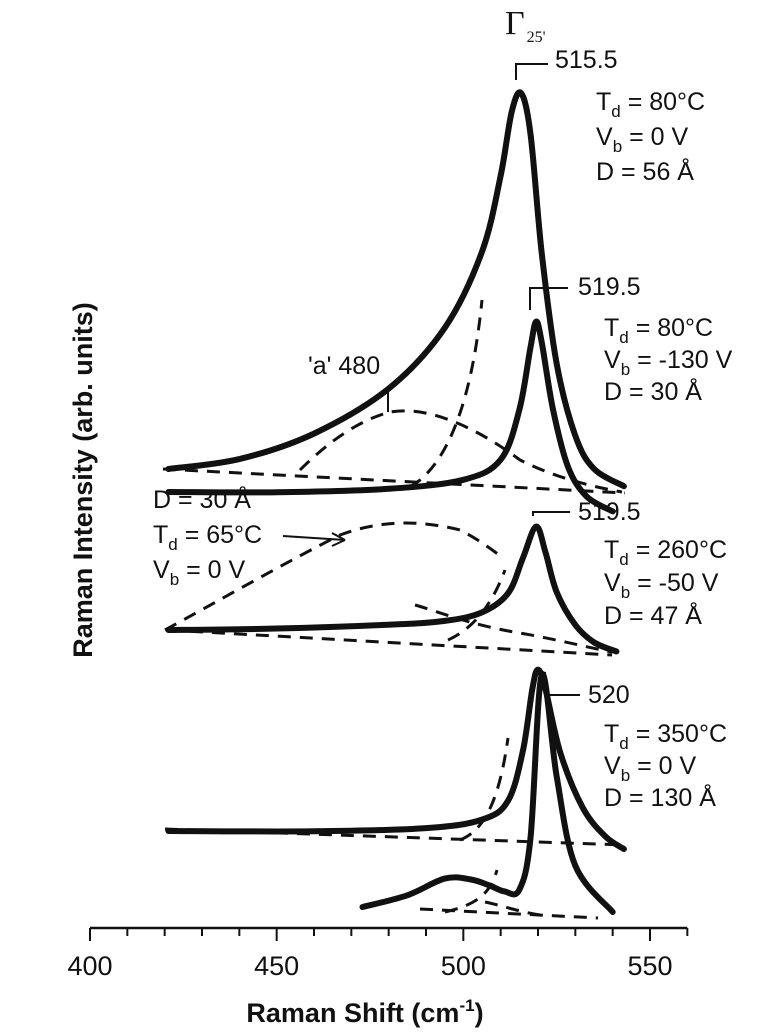  What do you see at coordinates (658, 330) in the screenshot?
I see `params-spectrum-2-line-1: Td = 80°C` at bounding box center [658, 330].